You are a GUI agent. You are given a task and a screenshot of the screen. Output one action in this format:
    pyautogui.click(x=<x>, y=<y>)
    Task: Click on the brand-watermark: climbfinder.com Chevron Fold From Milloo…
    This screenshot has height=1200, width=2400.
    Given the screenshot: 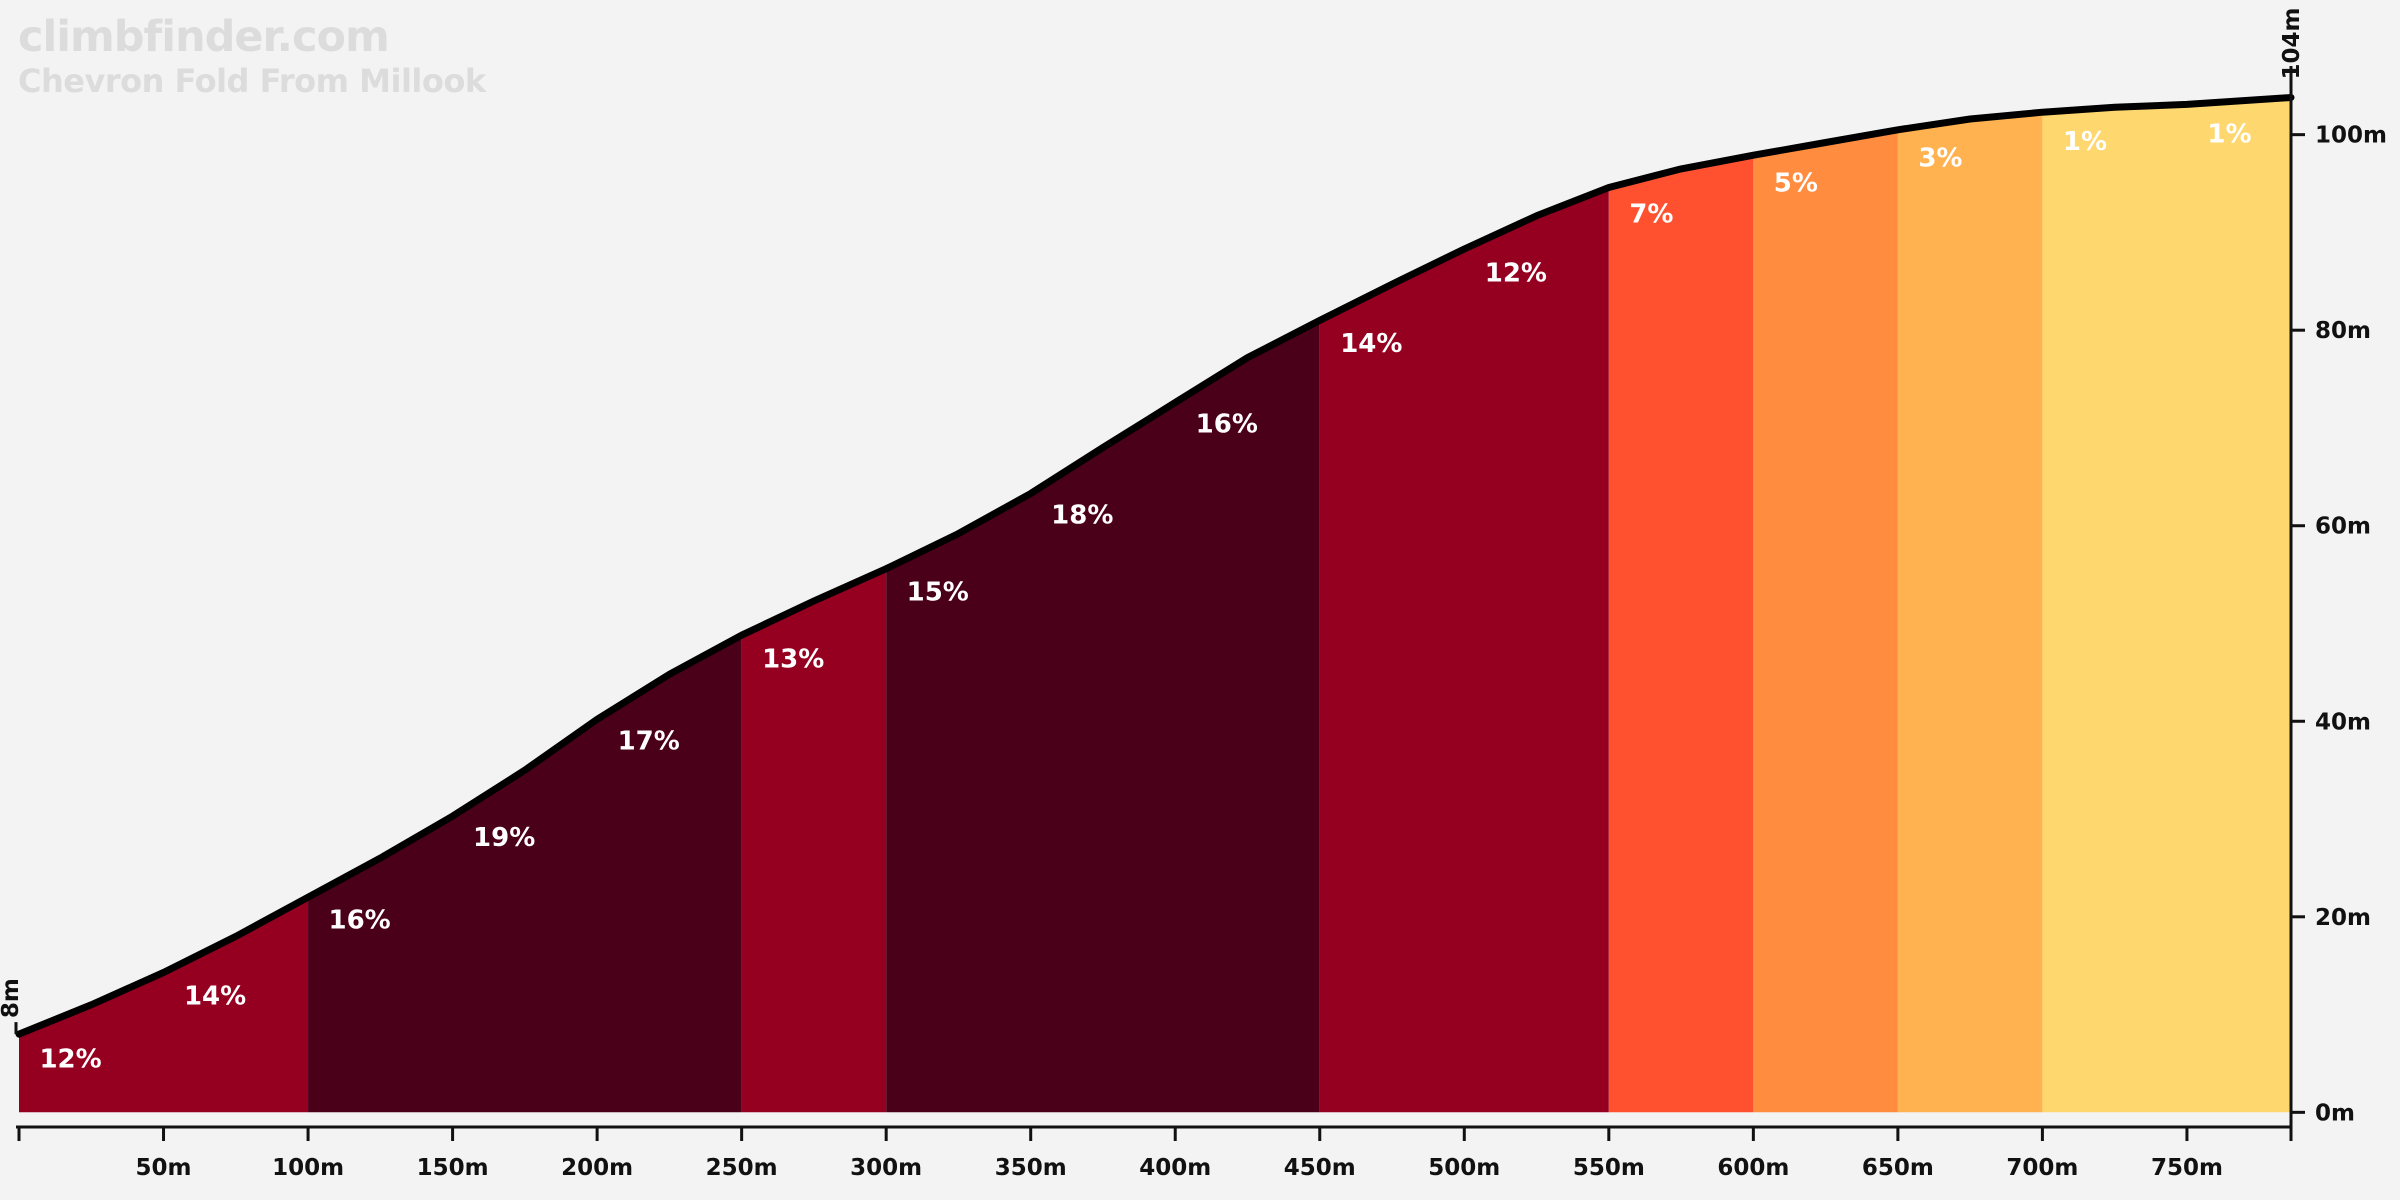 What is the action you would take?
    pyautogui.click(x=252, y=56)
    